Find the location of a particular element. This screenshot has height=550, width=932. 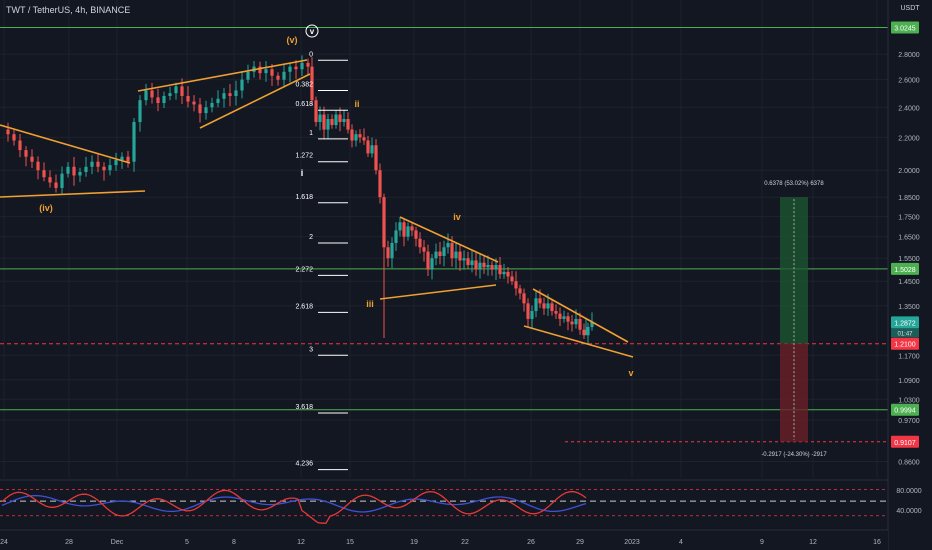

price-tick: 1.8500 is located at coordinates (909, 198).